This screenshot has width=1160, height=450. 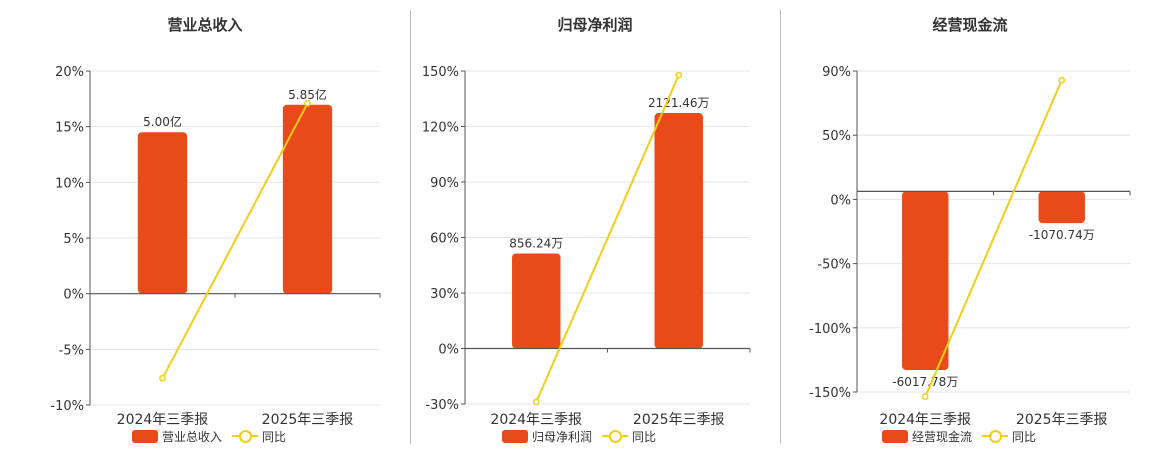 What do you see at coordinates (830, 329) in the screenshot?
I see `y-tick-label: -100%` at bounding box center [830, 329].